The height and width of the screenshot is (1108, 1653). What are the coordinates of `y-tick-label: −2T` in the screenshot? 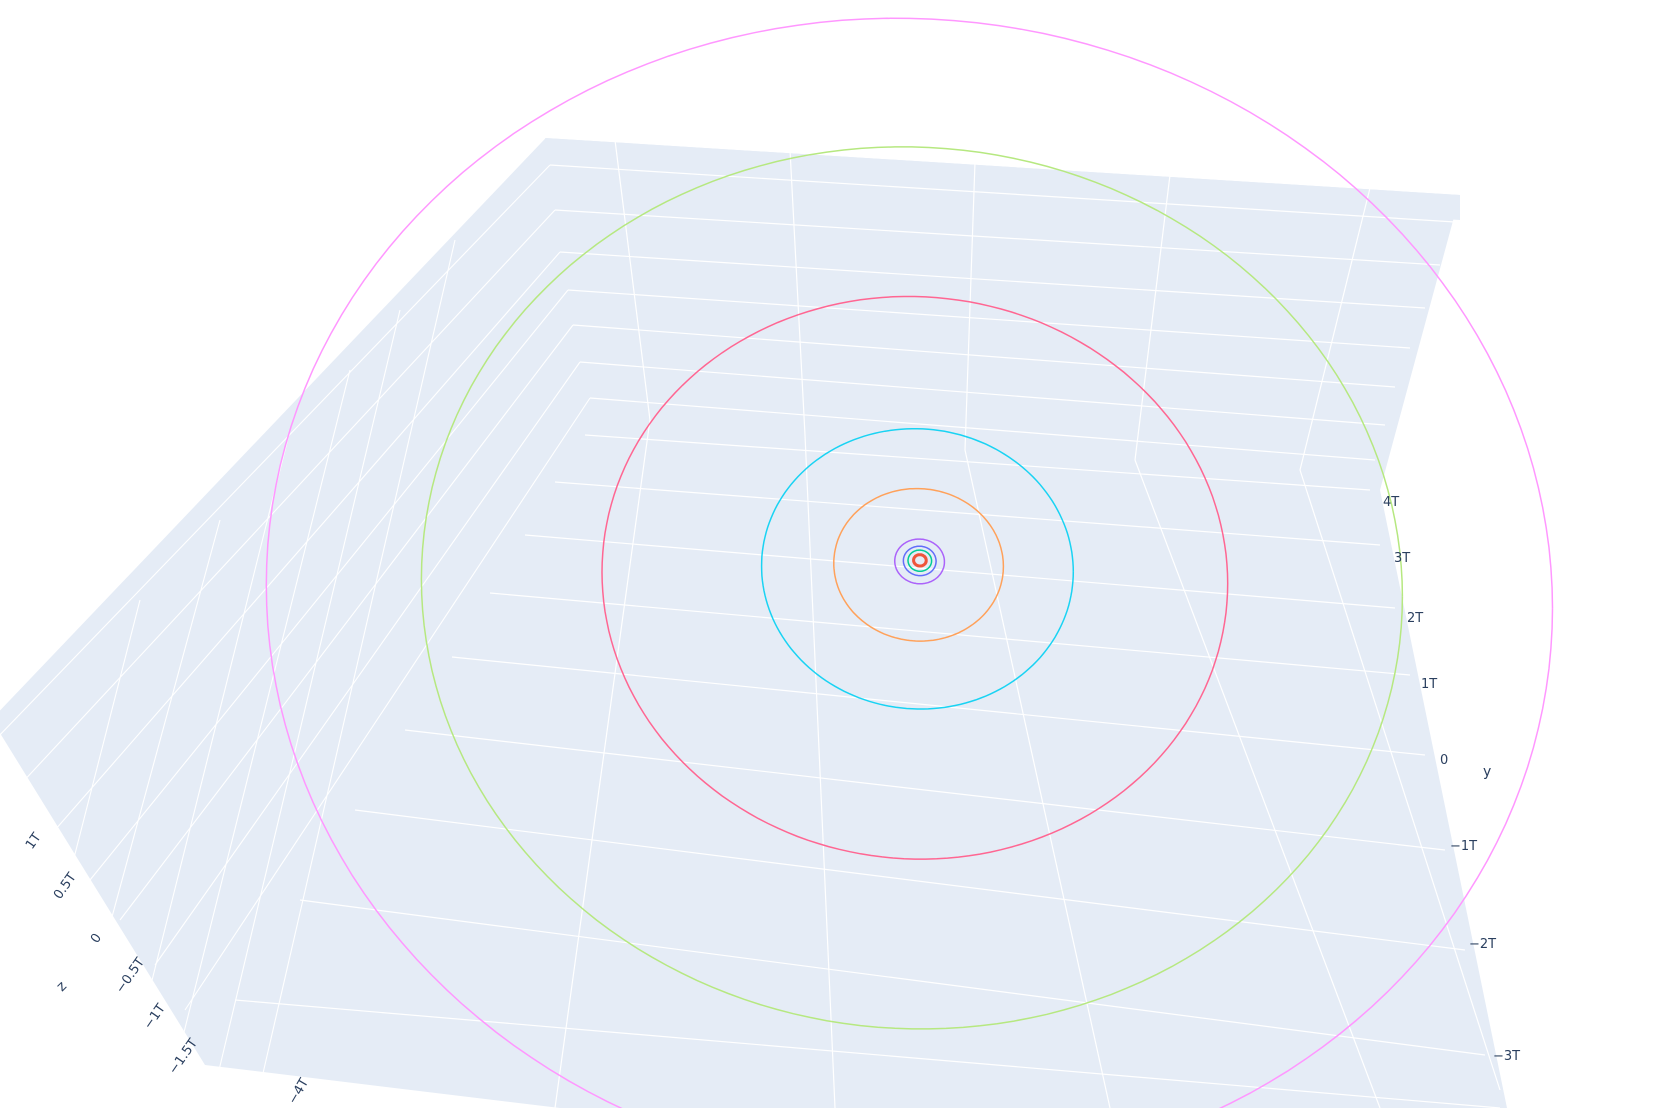 It's located at (1482, 944).